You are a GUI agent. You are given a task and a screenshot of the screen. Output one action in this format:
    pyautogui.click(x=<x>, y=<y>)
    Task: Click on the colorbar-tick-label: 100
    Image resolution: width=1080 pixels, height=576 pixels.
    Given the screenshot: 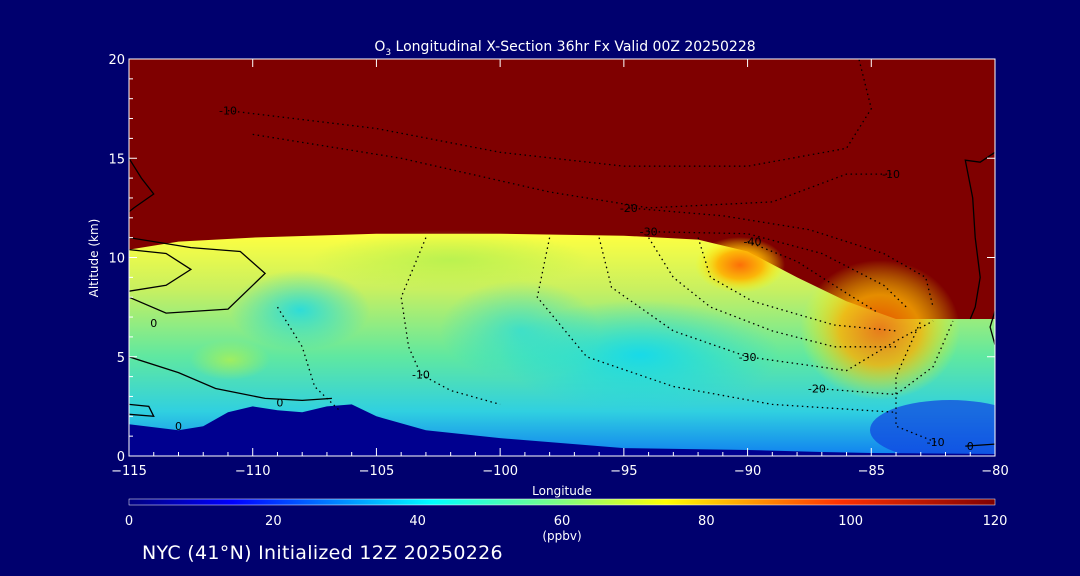 What is the action you would take?
    pyautogui.click(x=850, y=521)
    